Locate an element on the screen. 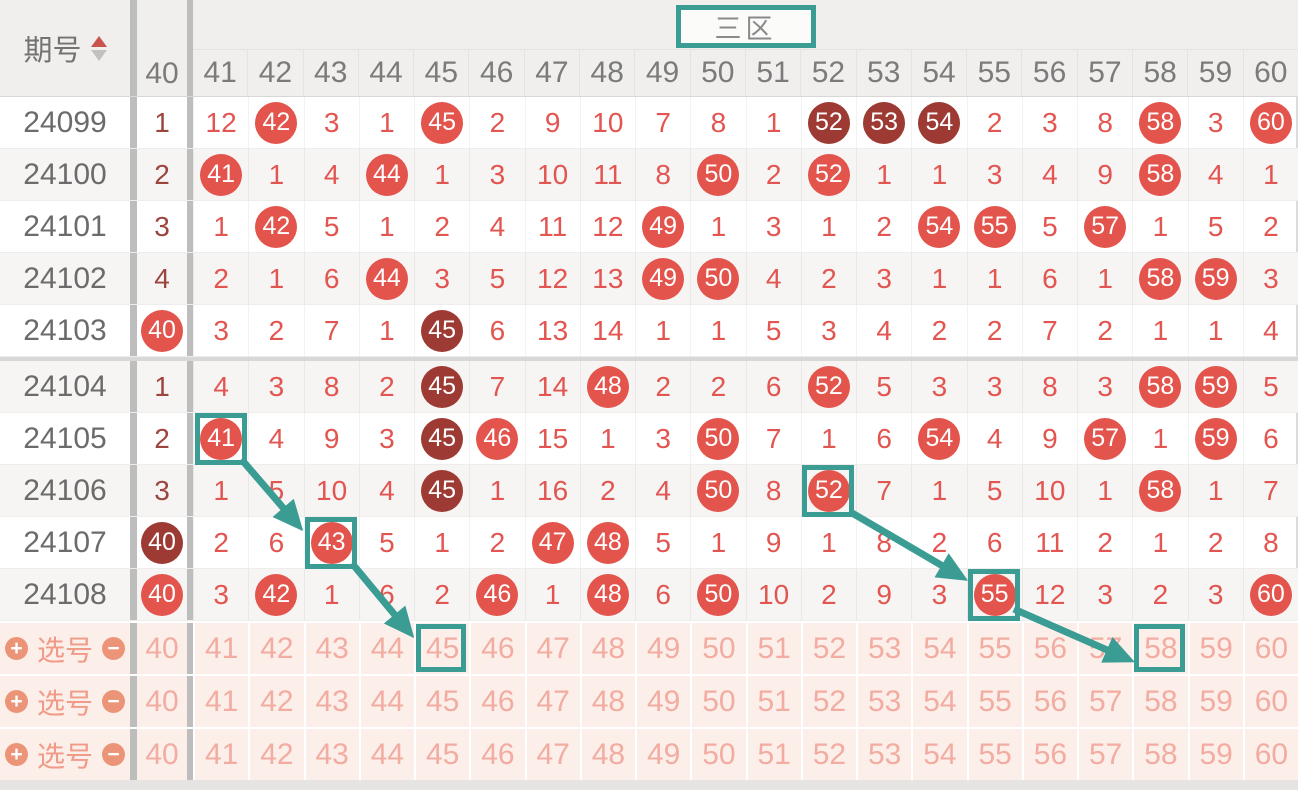 The image size is (1298, 790). sort-desc-icon is located at coordinates (98, 55).